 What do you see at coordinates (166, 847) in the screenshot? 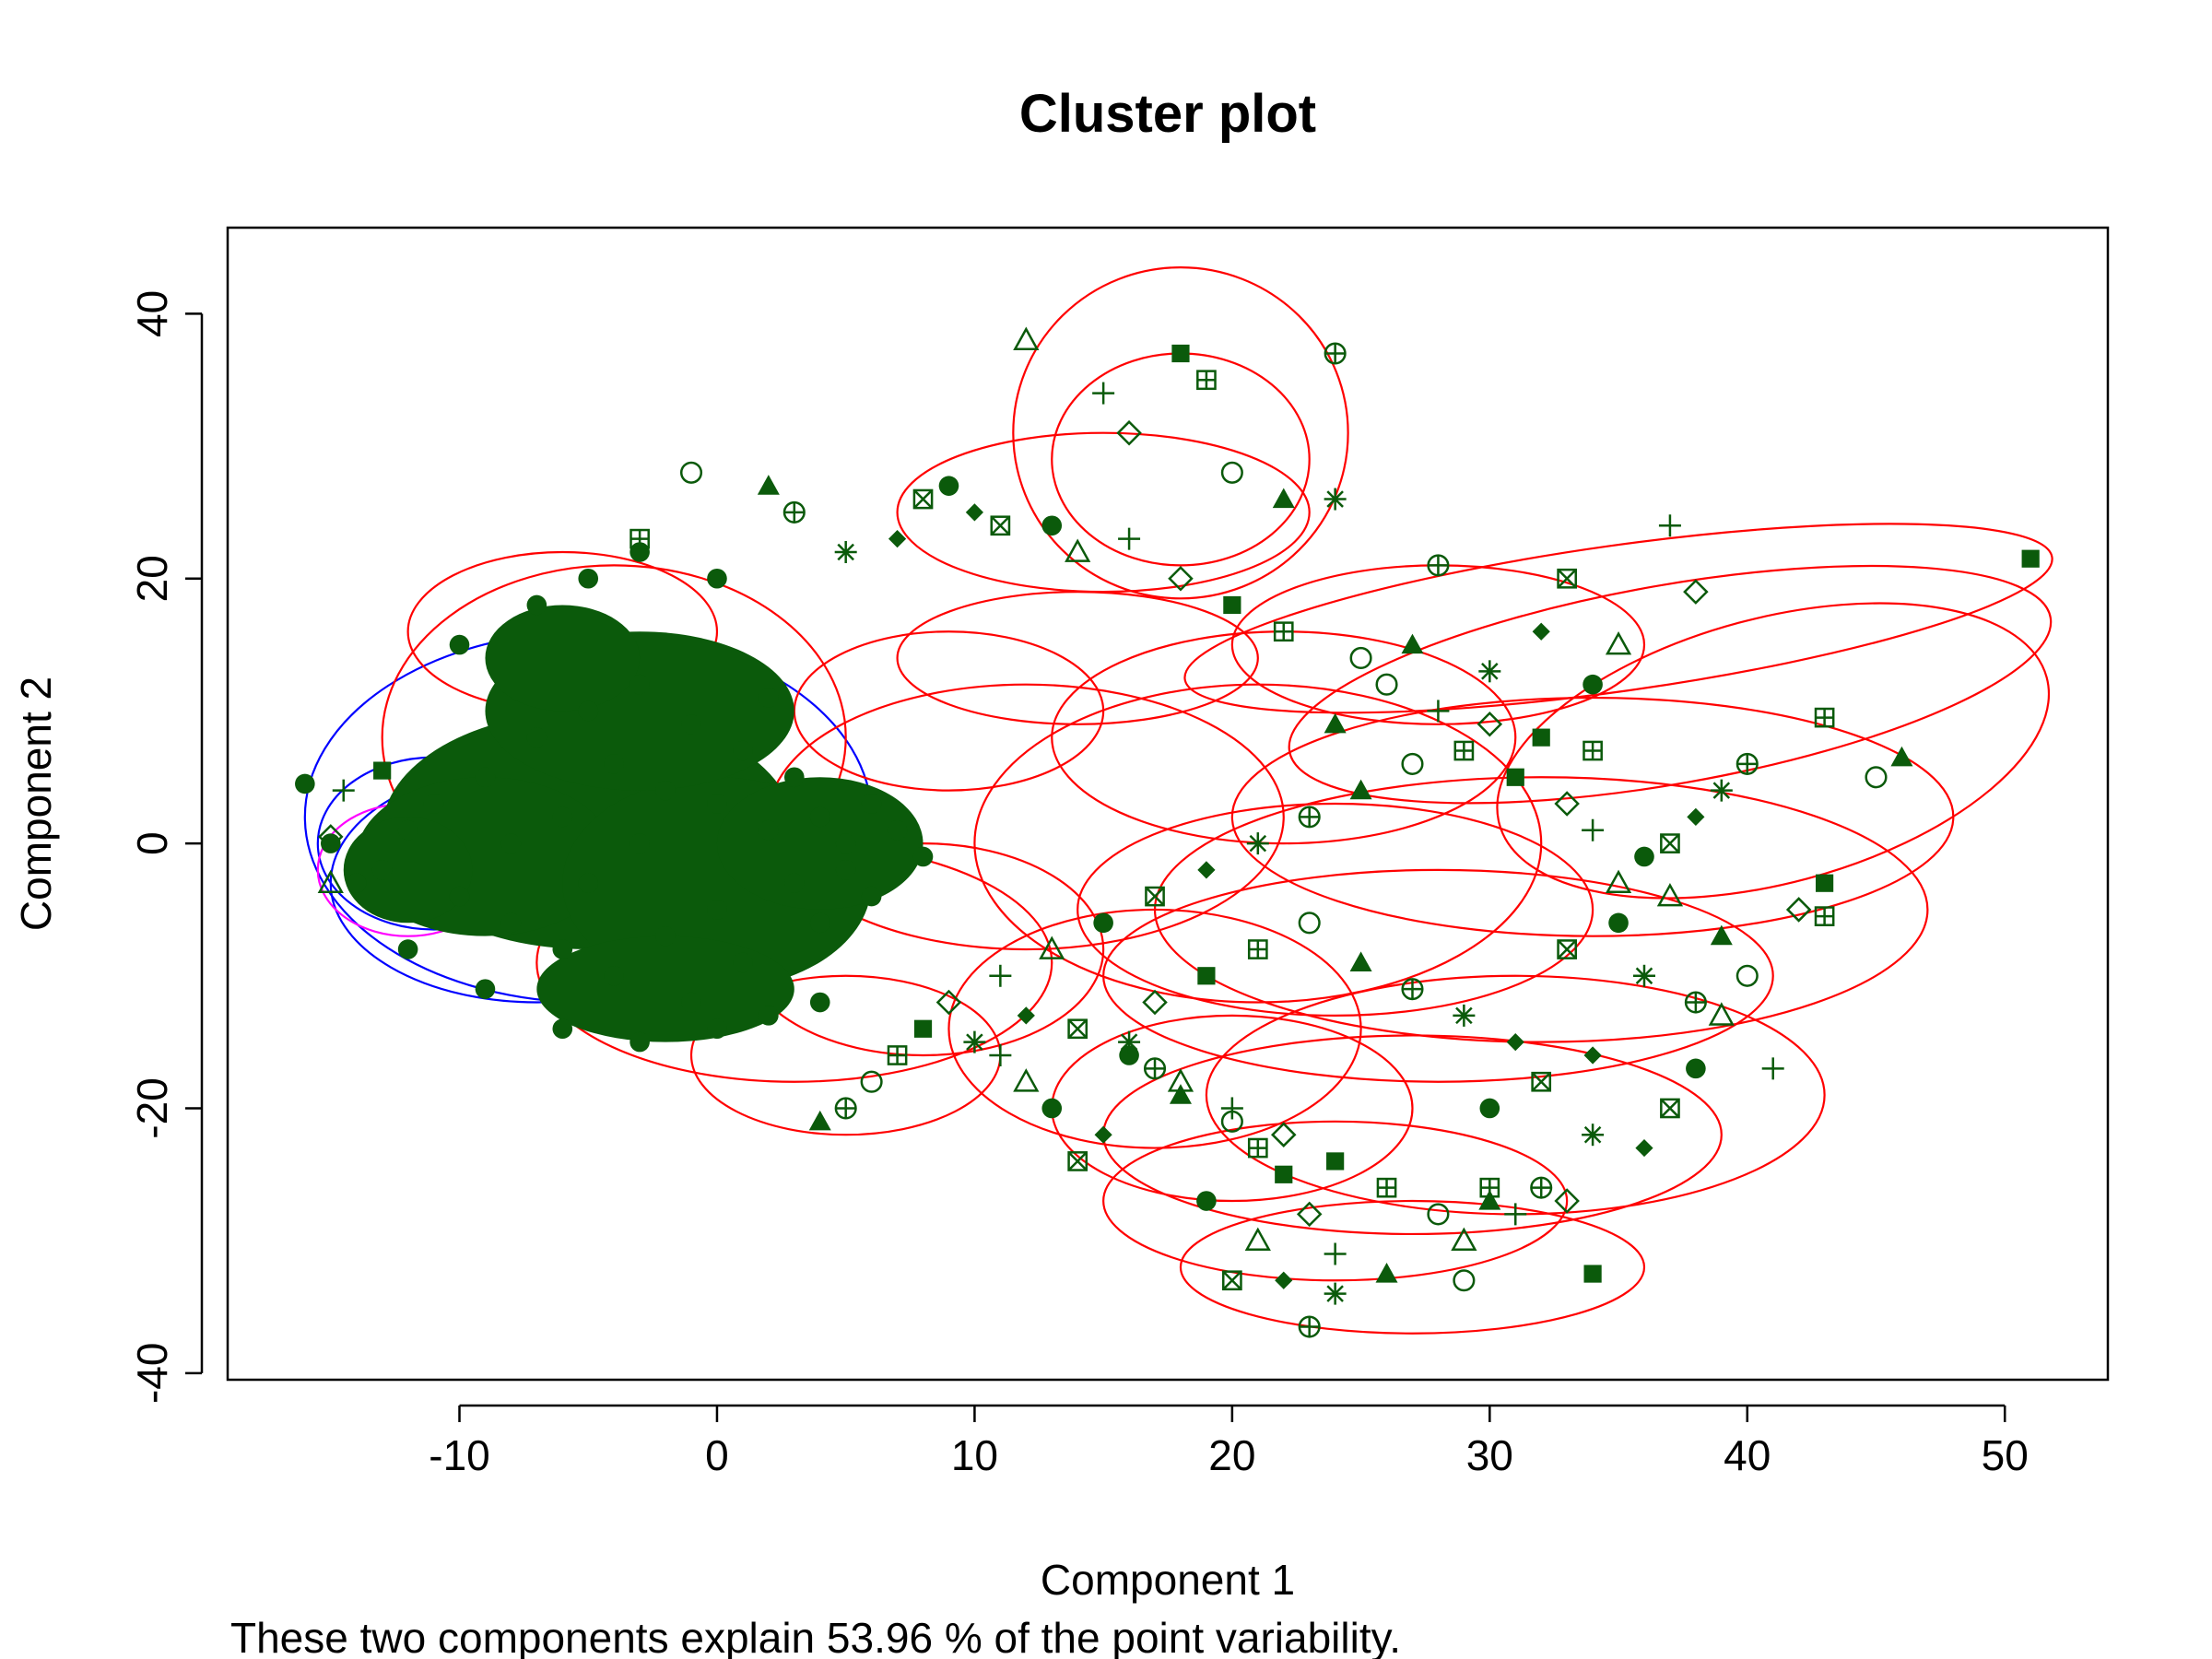
I see `y-axis: -40 -20 0 20 40` at bounding box center [166, 847].